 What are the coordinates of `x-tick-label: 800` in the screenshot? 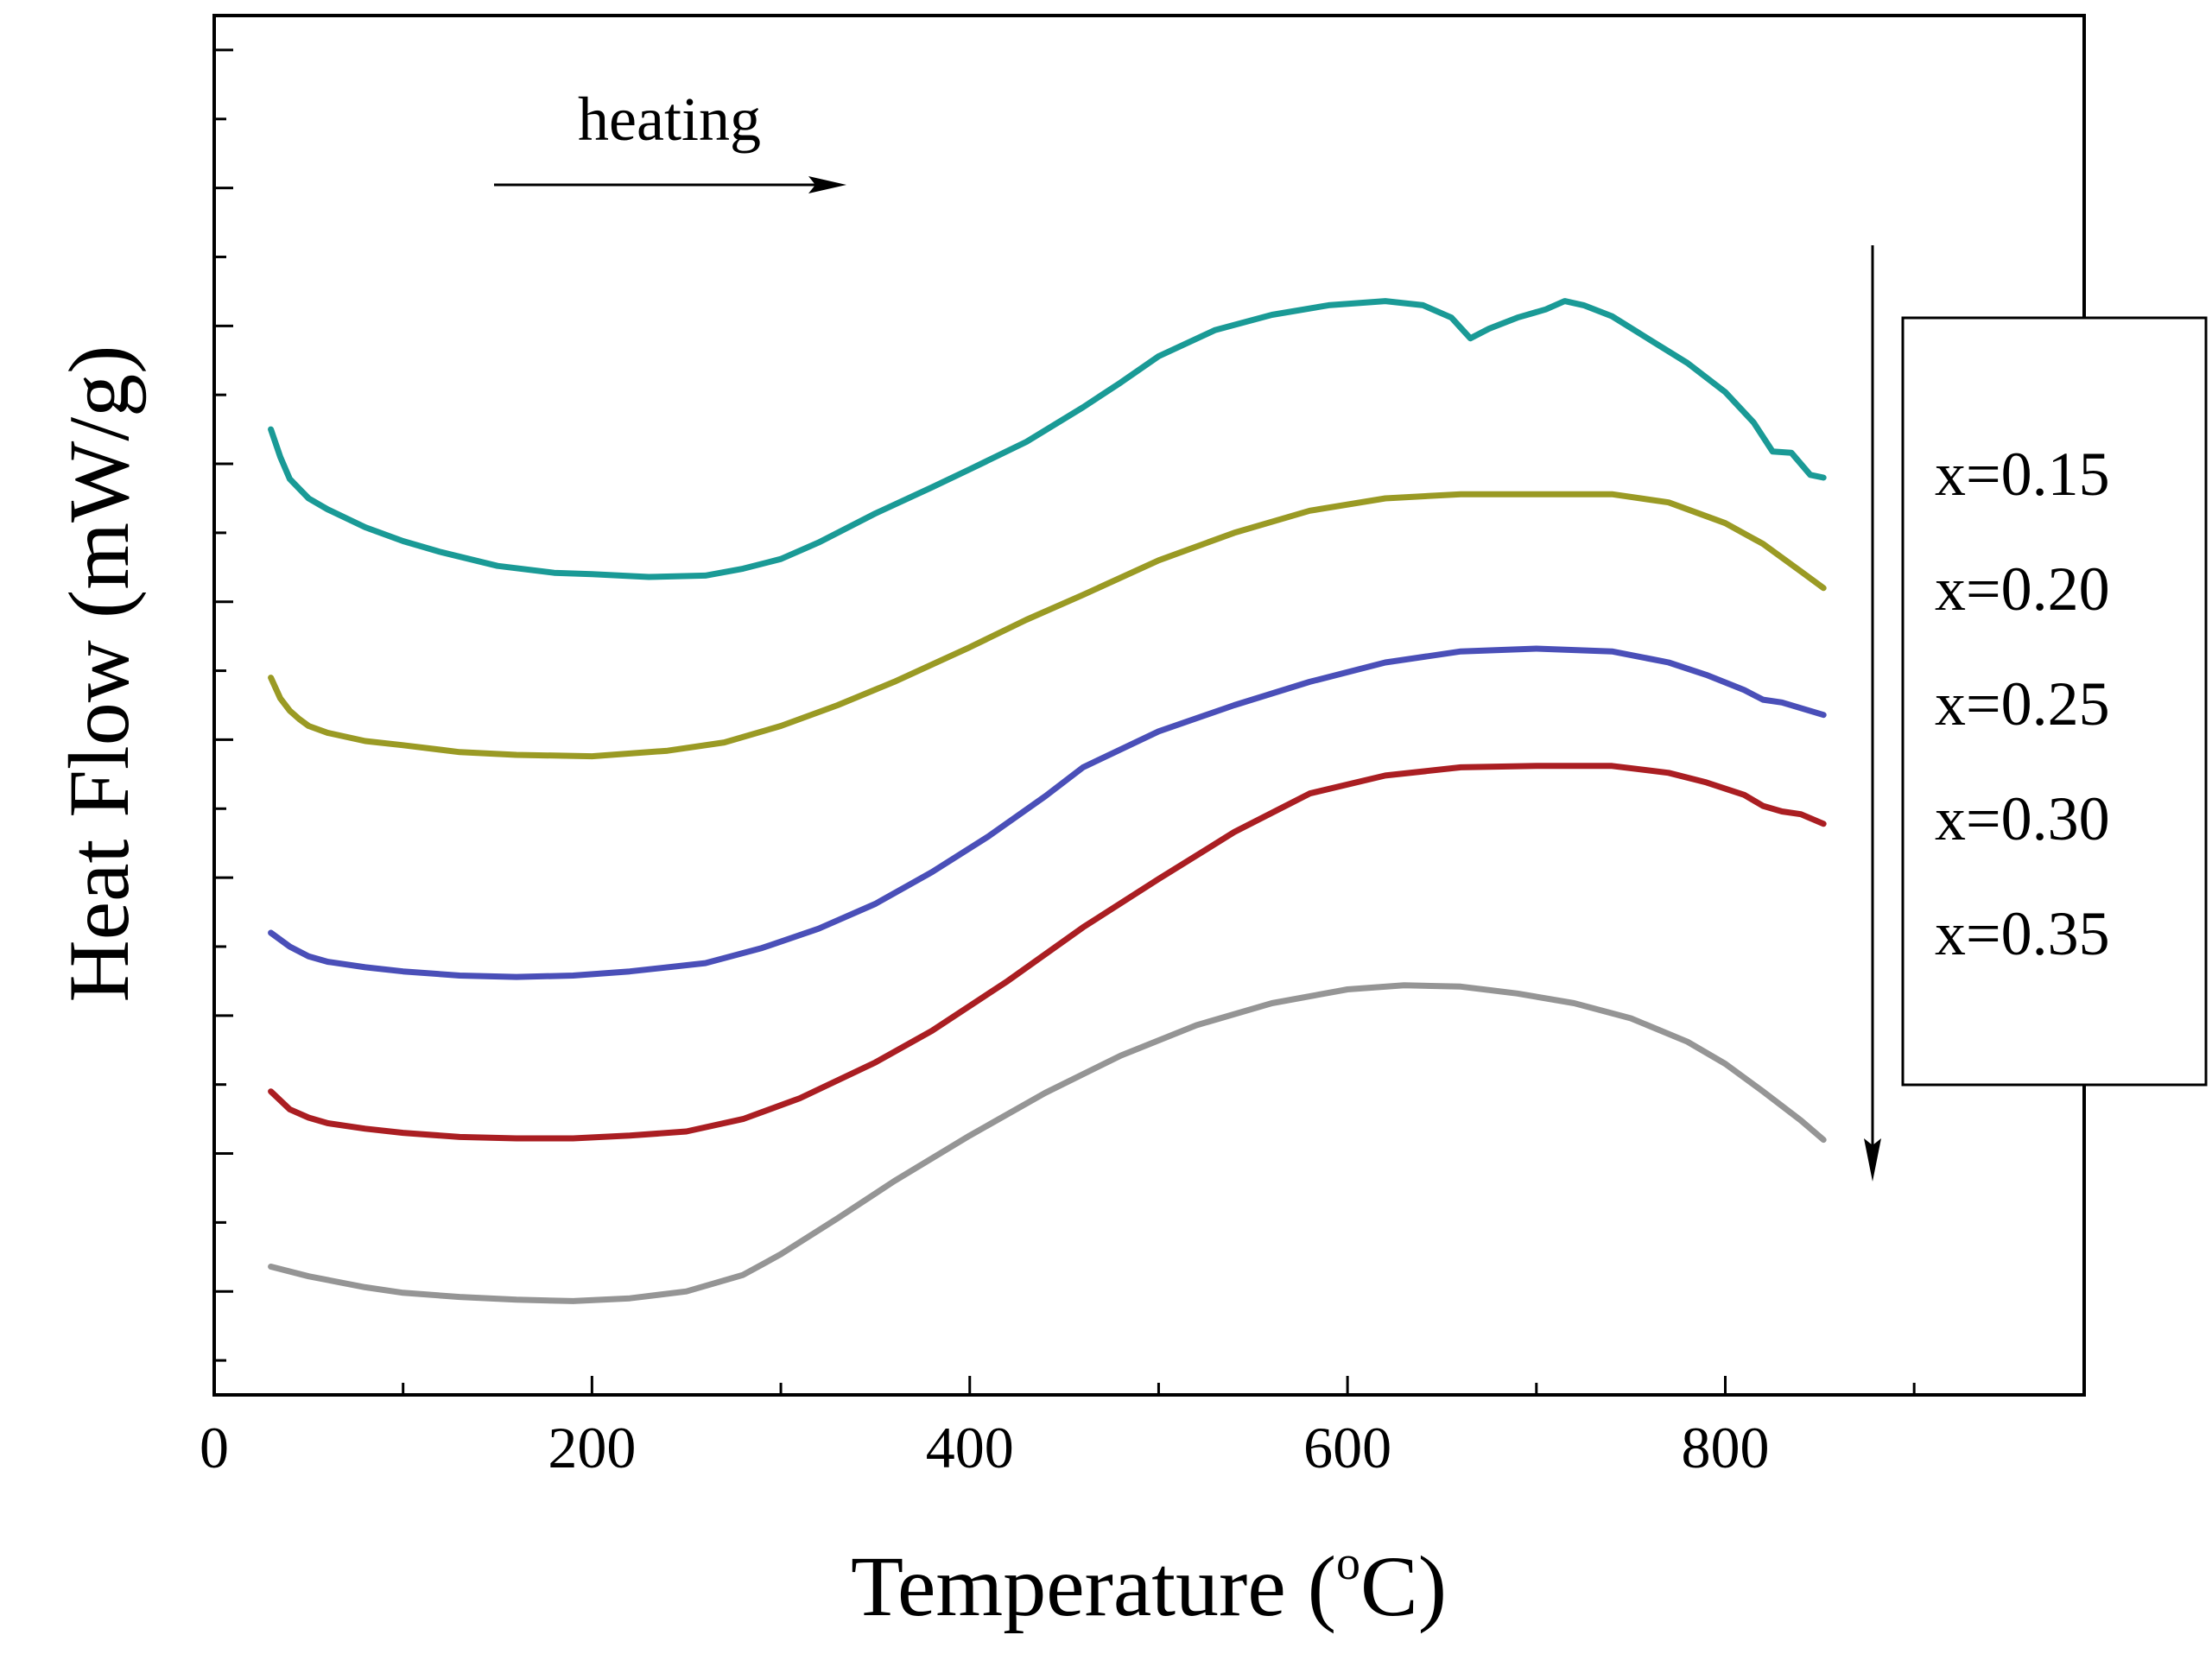 It's located at (1725, 1447).